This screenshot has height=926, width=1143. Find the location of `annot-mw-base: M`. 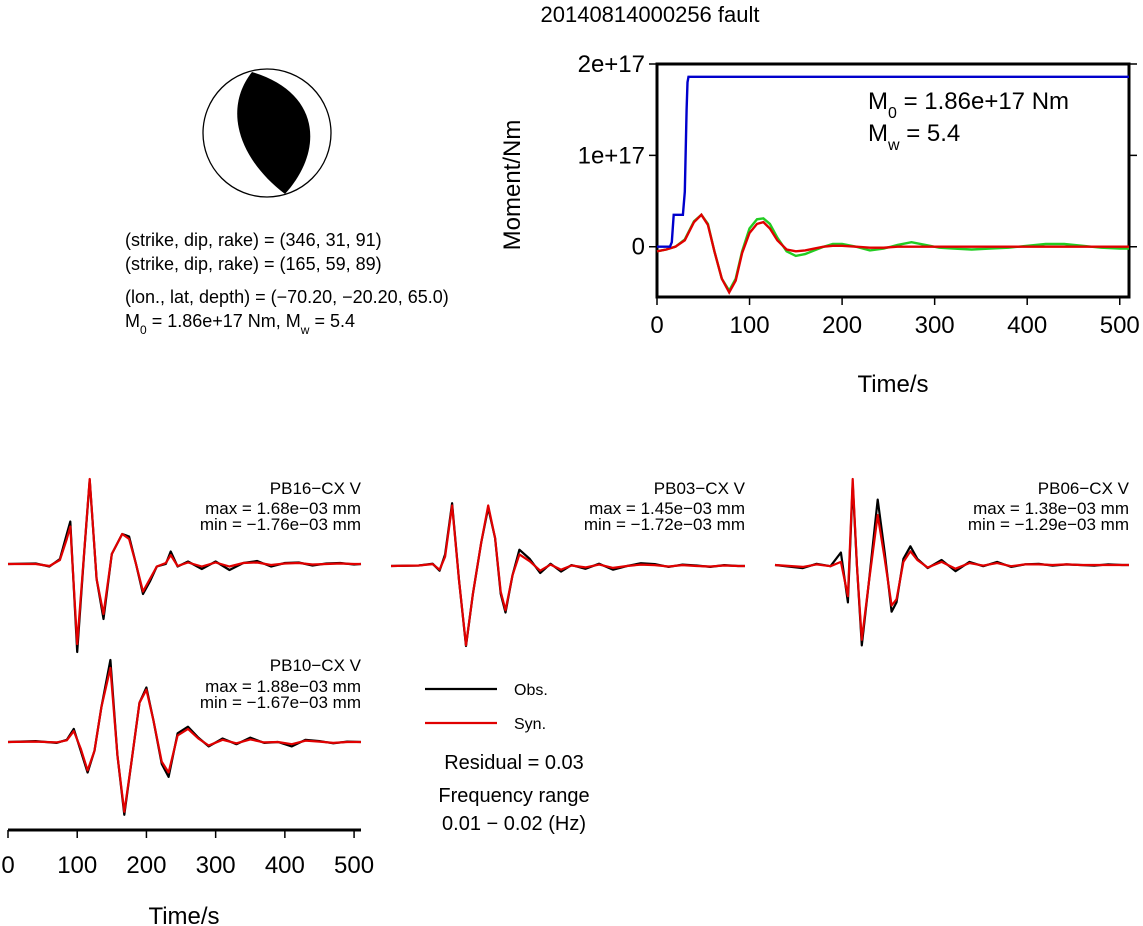

annot-mw-base: M is located at coordinates (878, 133).